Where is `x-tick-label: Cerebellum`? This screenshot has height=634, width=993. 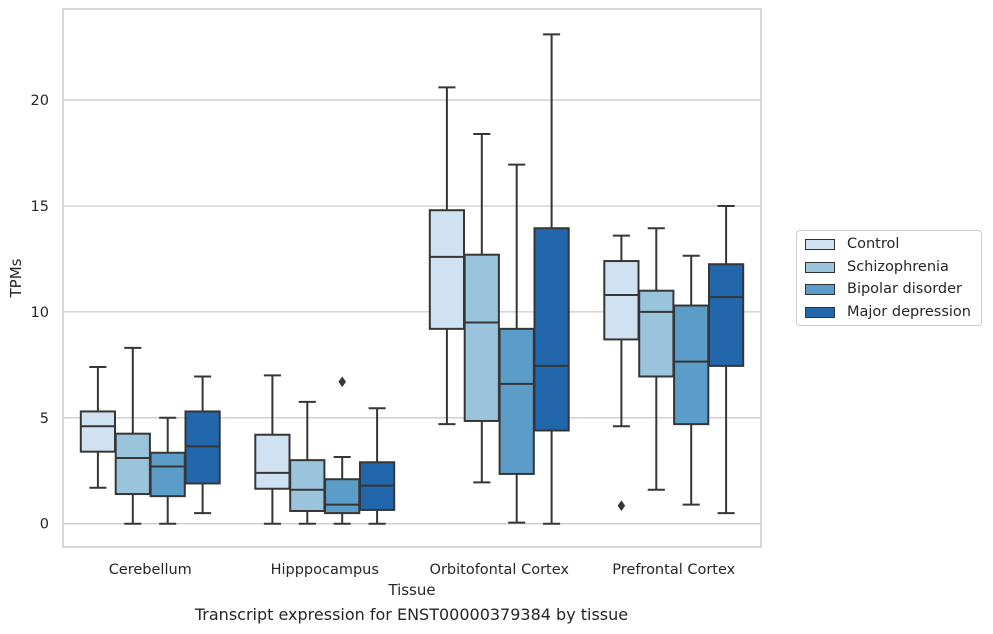
x-tick-label: Cerebellum is located at coordinates (150, 570).